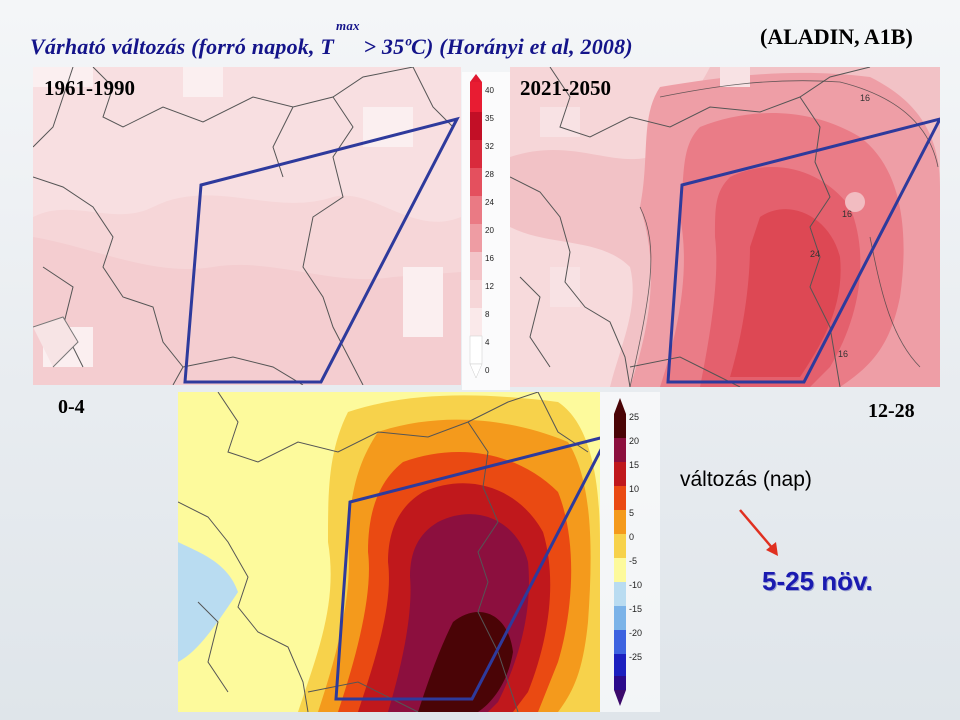 Image resolution: width=960 pixels, height=720 pixels. I want to click on baseline-colorbar-tick-label: 4, so click(487, 342).